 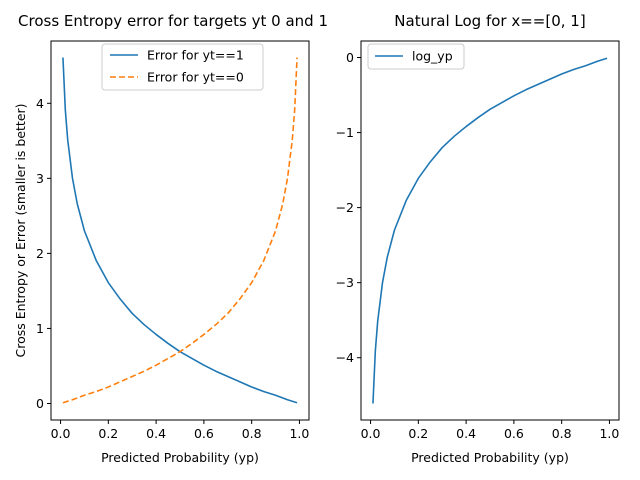 What do you see at coordinates (40, 178) in the screenshot?
I see `cross-entropy-y-tick-label: 3` at bounding box center [40, 178].